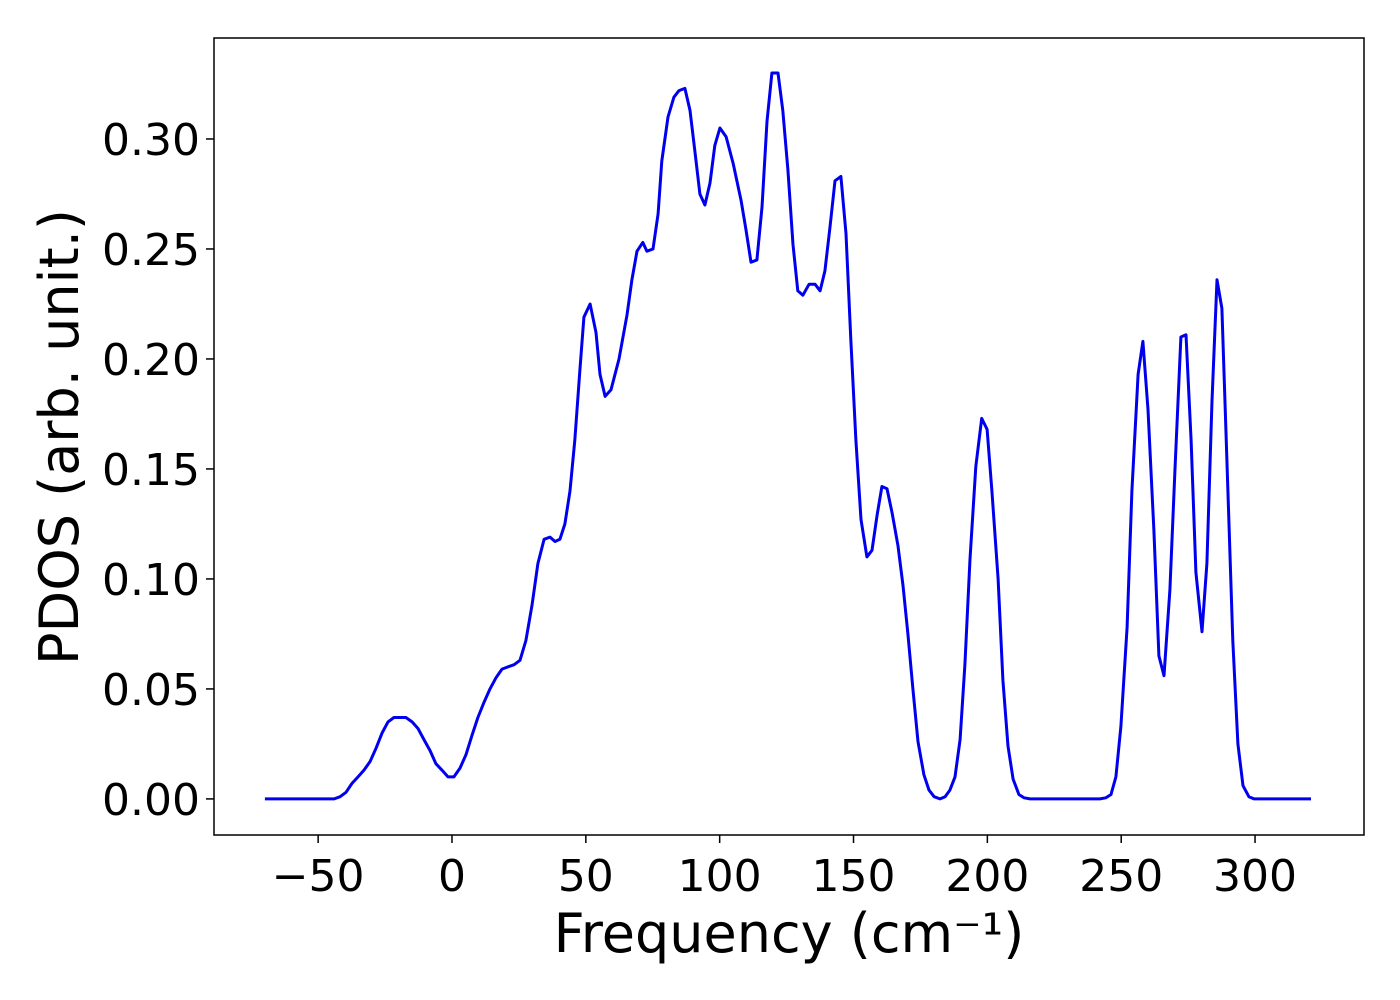  What do you see at coordinates (452, 876) in the screenshot?
I see `x-tick-label: 0` at bounding box center [452, 876].